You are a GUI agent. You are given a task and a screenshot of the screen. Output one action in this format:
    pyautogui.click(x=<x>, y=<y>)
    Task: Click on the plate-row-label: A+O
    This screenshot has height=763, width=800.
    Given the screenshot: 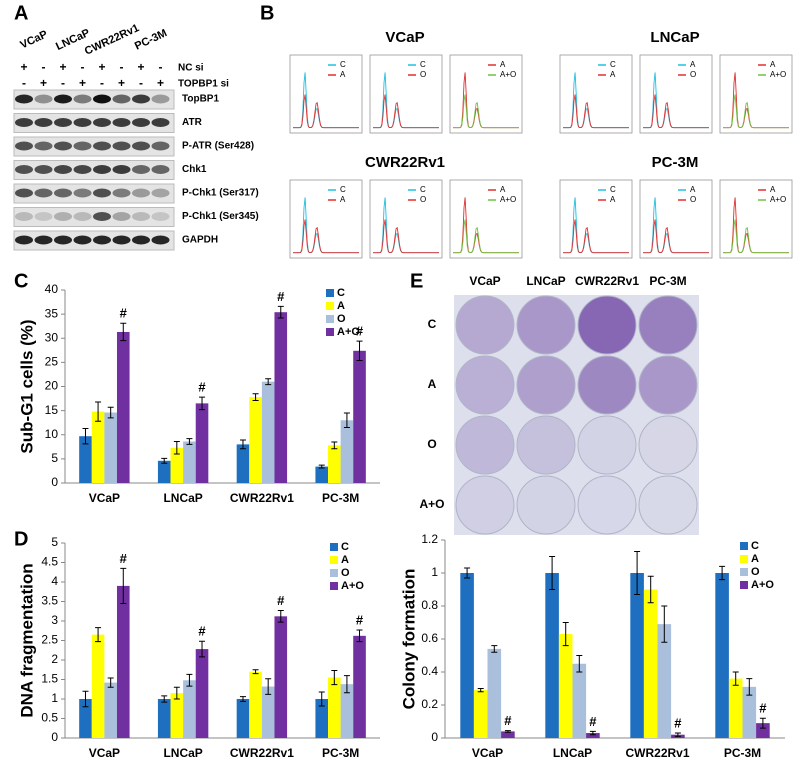 What is the action you would take?
    pyautogui.click(x=431, y=504)
    